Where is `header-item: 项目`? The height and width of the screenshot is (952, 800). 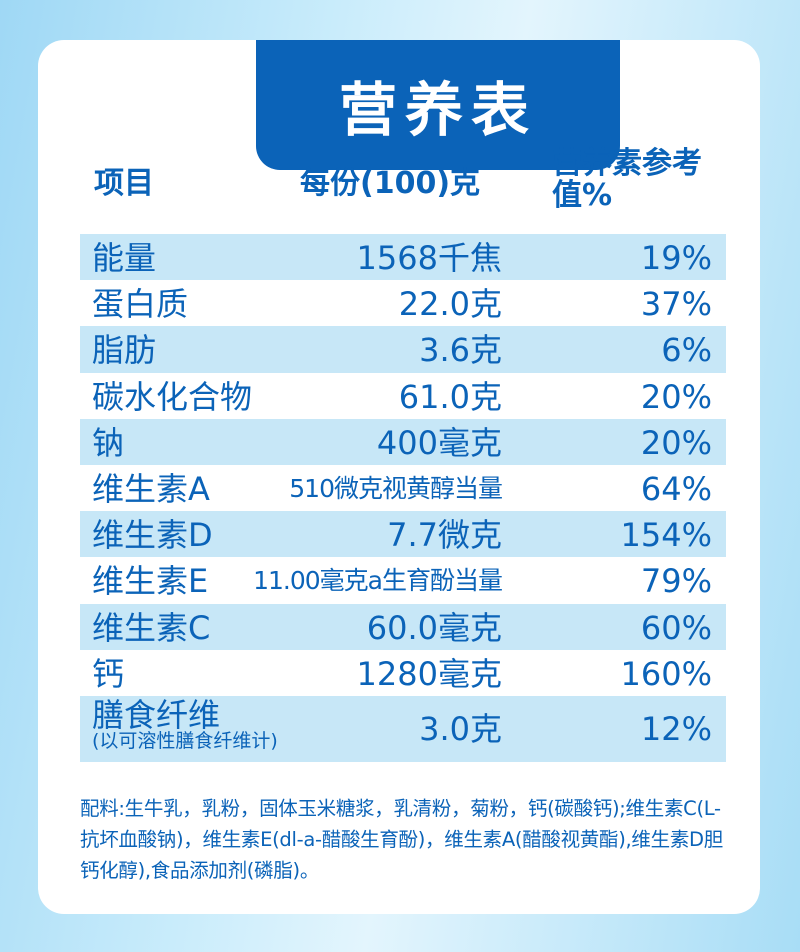
header-item: 项目 is located at coordinates (124, 183).